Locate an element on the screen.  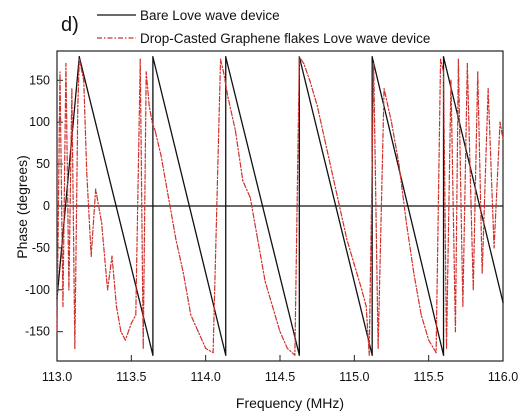
x-tick-label: 115.0 is located at coordinates (354, 377).